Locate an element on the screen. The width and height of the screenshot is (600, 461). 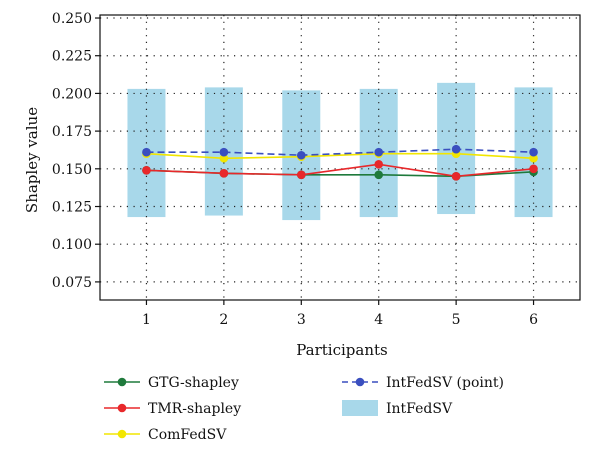
legend-label: IntFedSV is located at coordinates (419, 409).